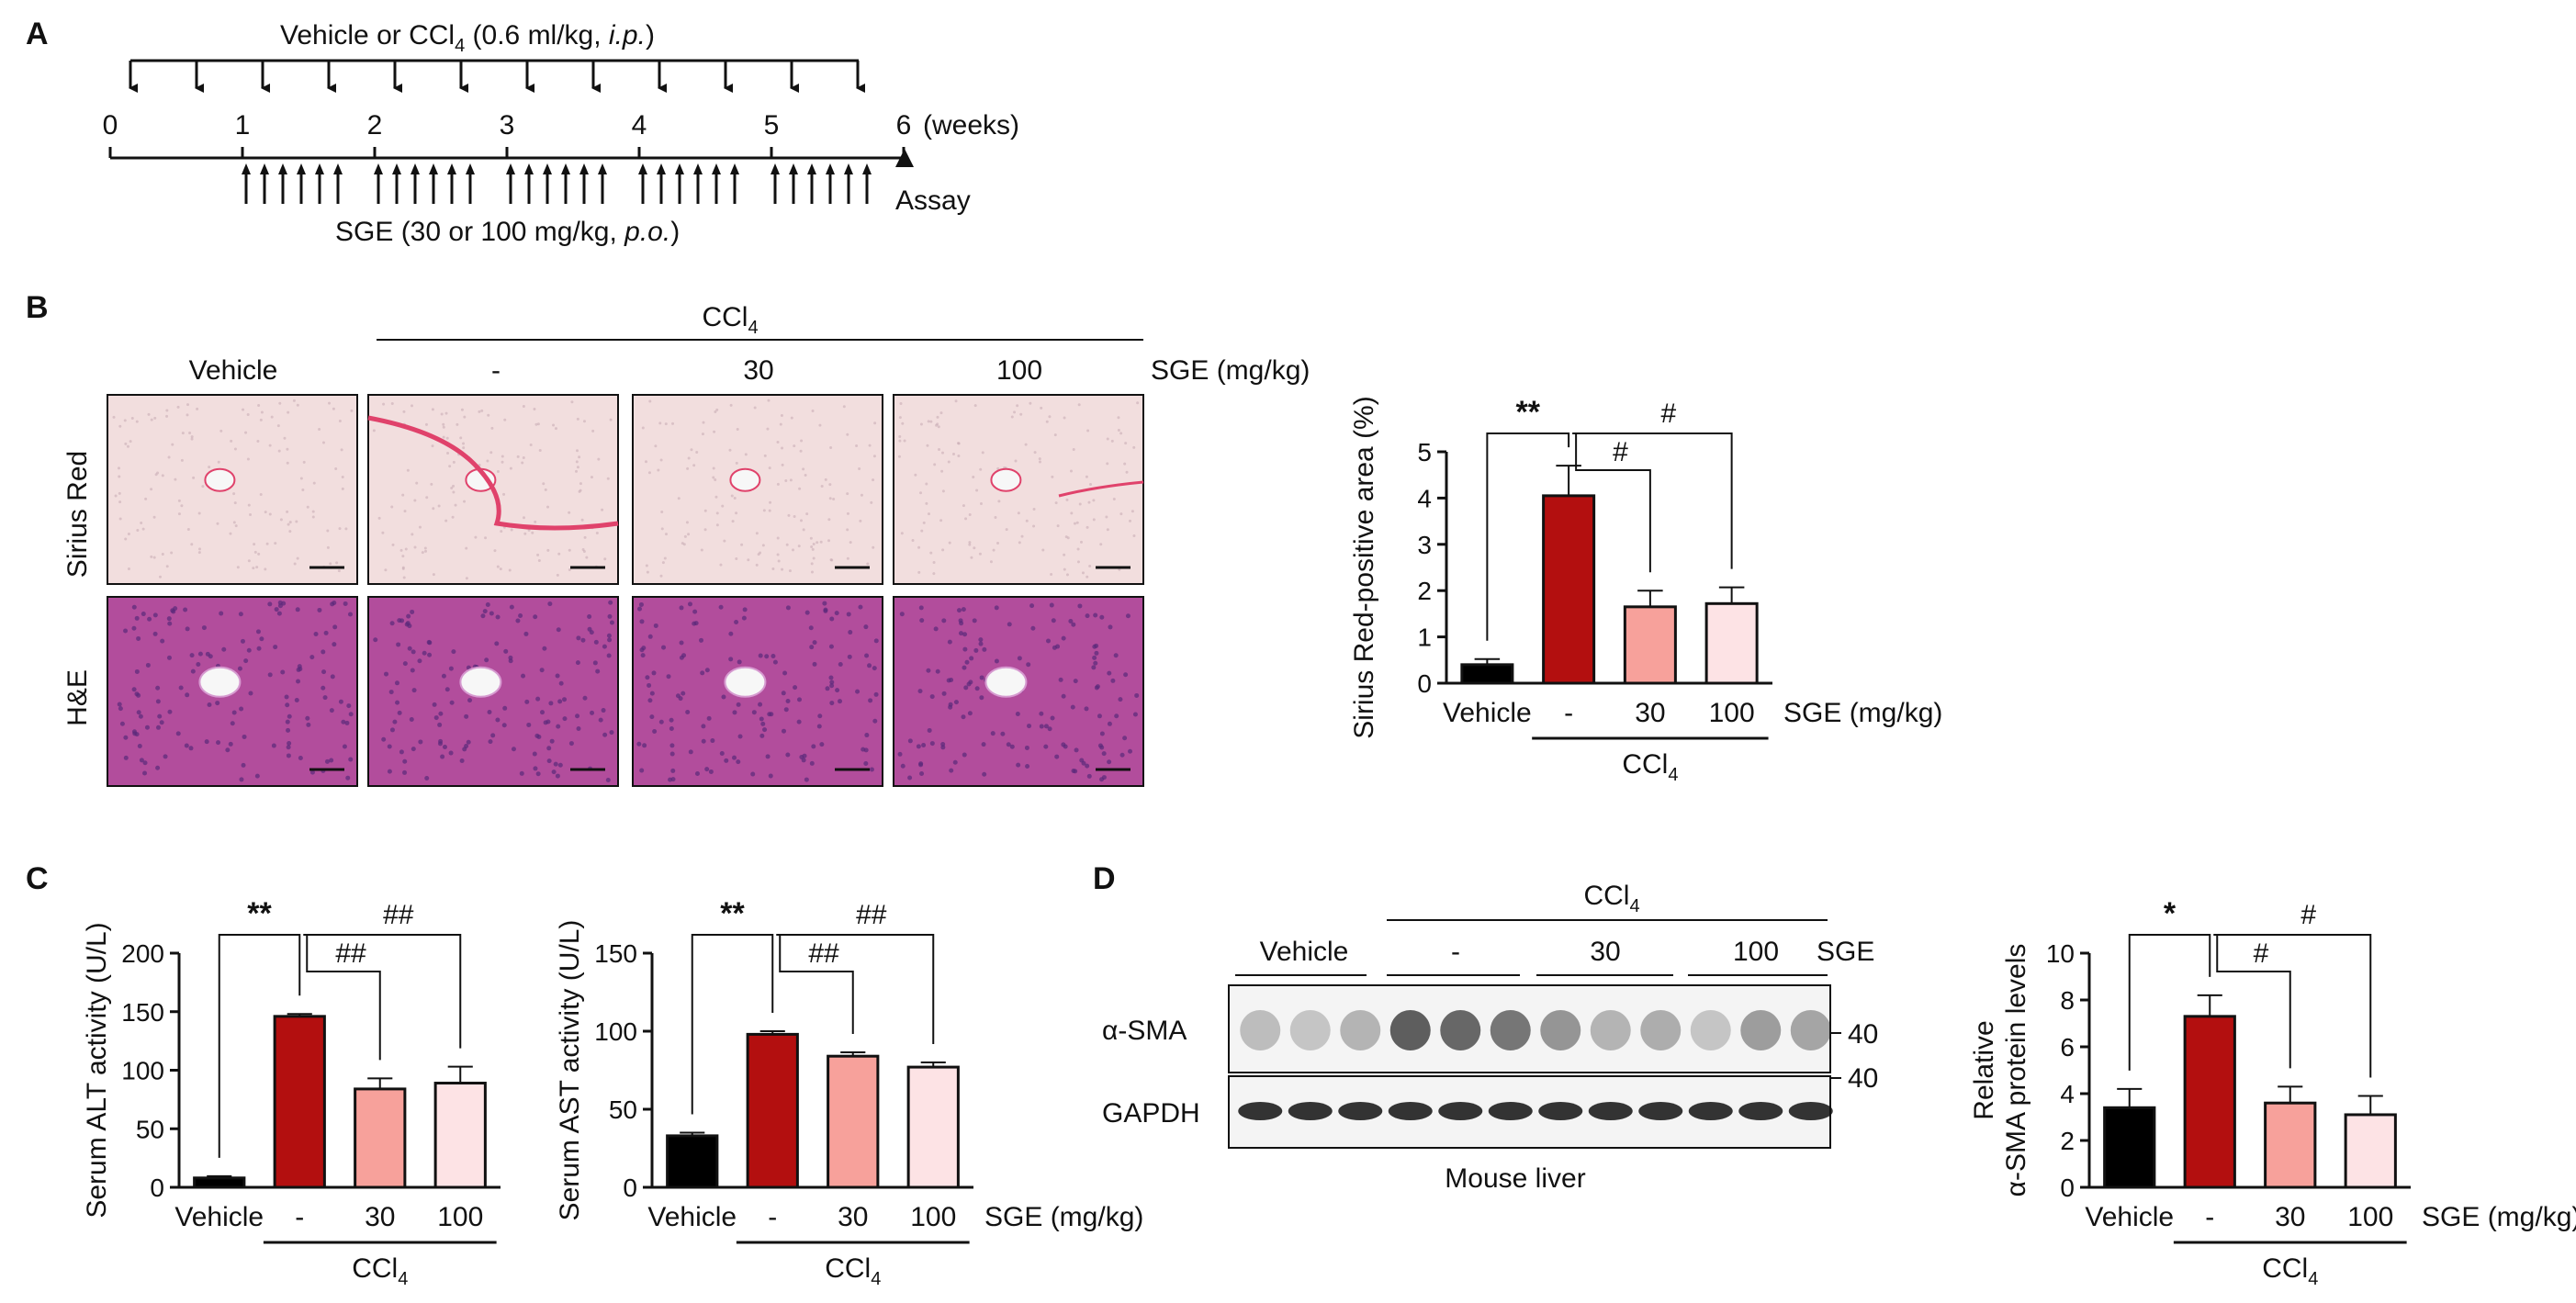 The width and height of the screenshot is (2576, 1303). I want to click on vessel-lumen, so click(220, 479).